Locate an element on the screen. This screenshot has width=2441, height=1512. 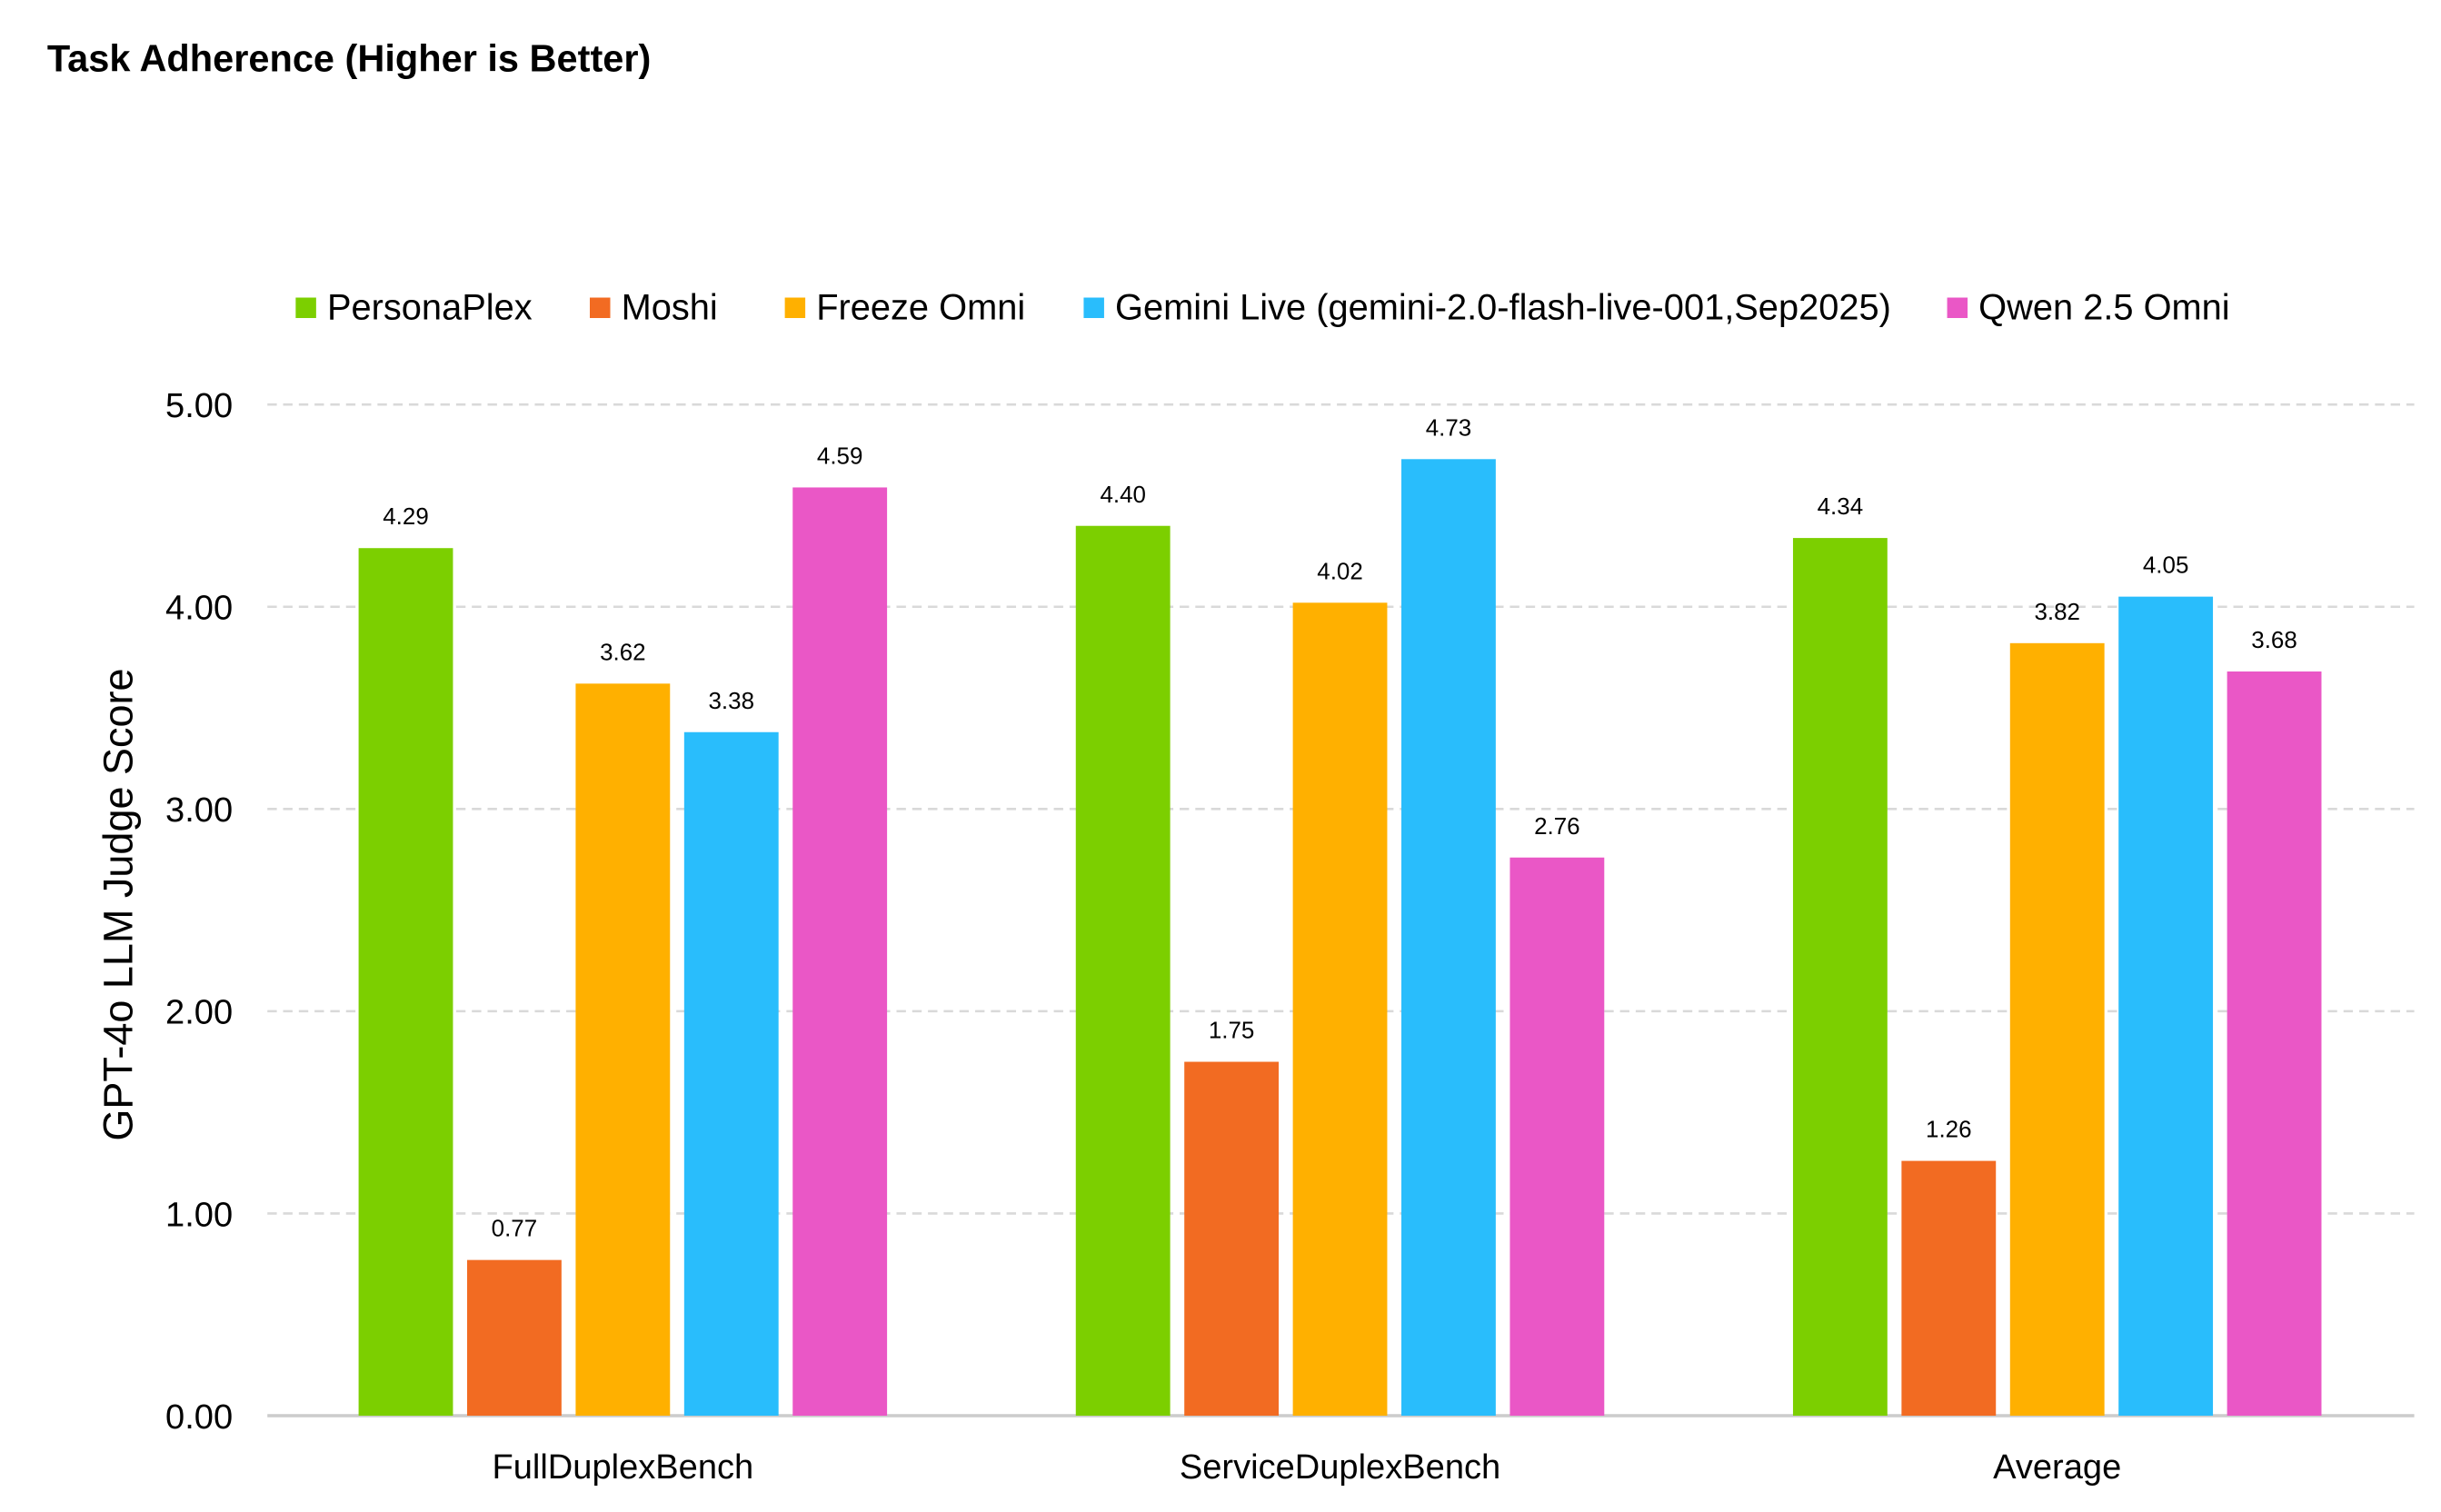
data-label: 3.68 is located at coordinates (2274, 639).